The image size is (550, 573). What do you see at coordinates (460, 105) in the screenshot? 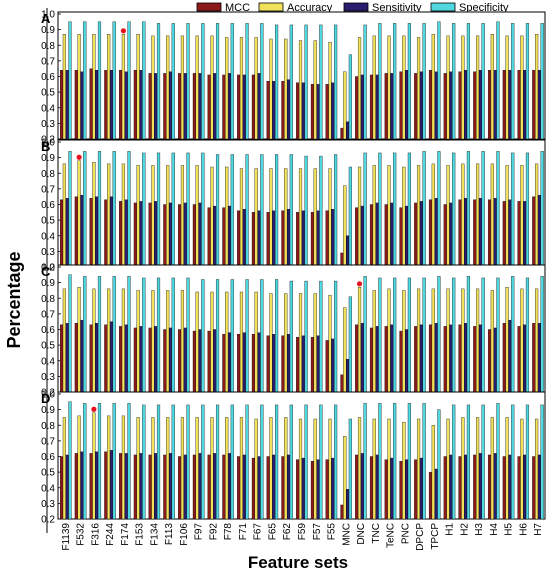
I see `bar-mcc-h2` at bounding box center [460, 105].